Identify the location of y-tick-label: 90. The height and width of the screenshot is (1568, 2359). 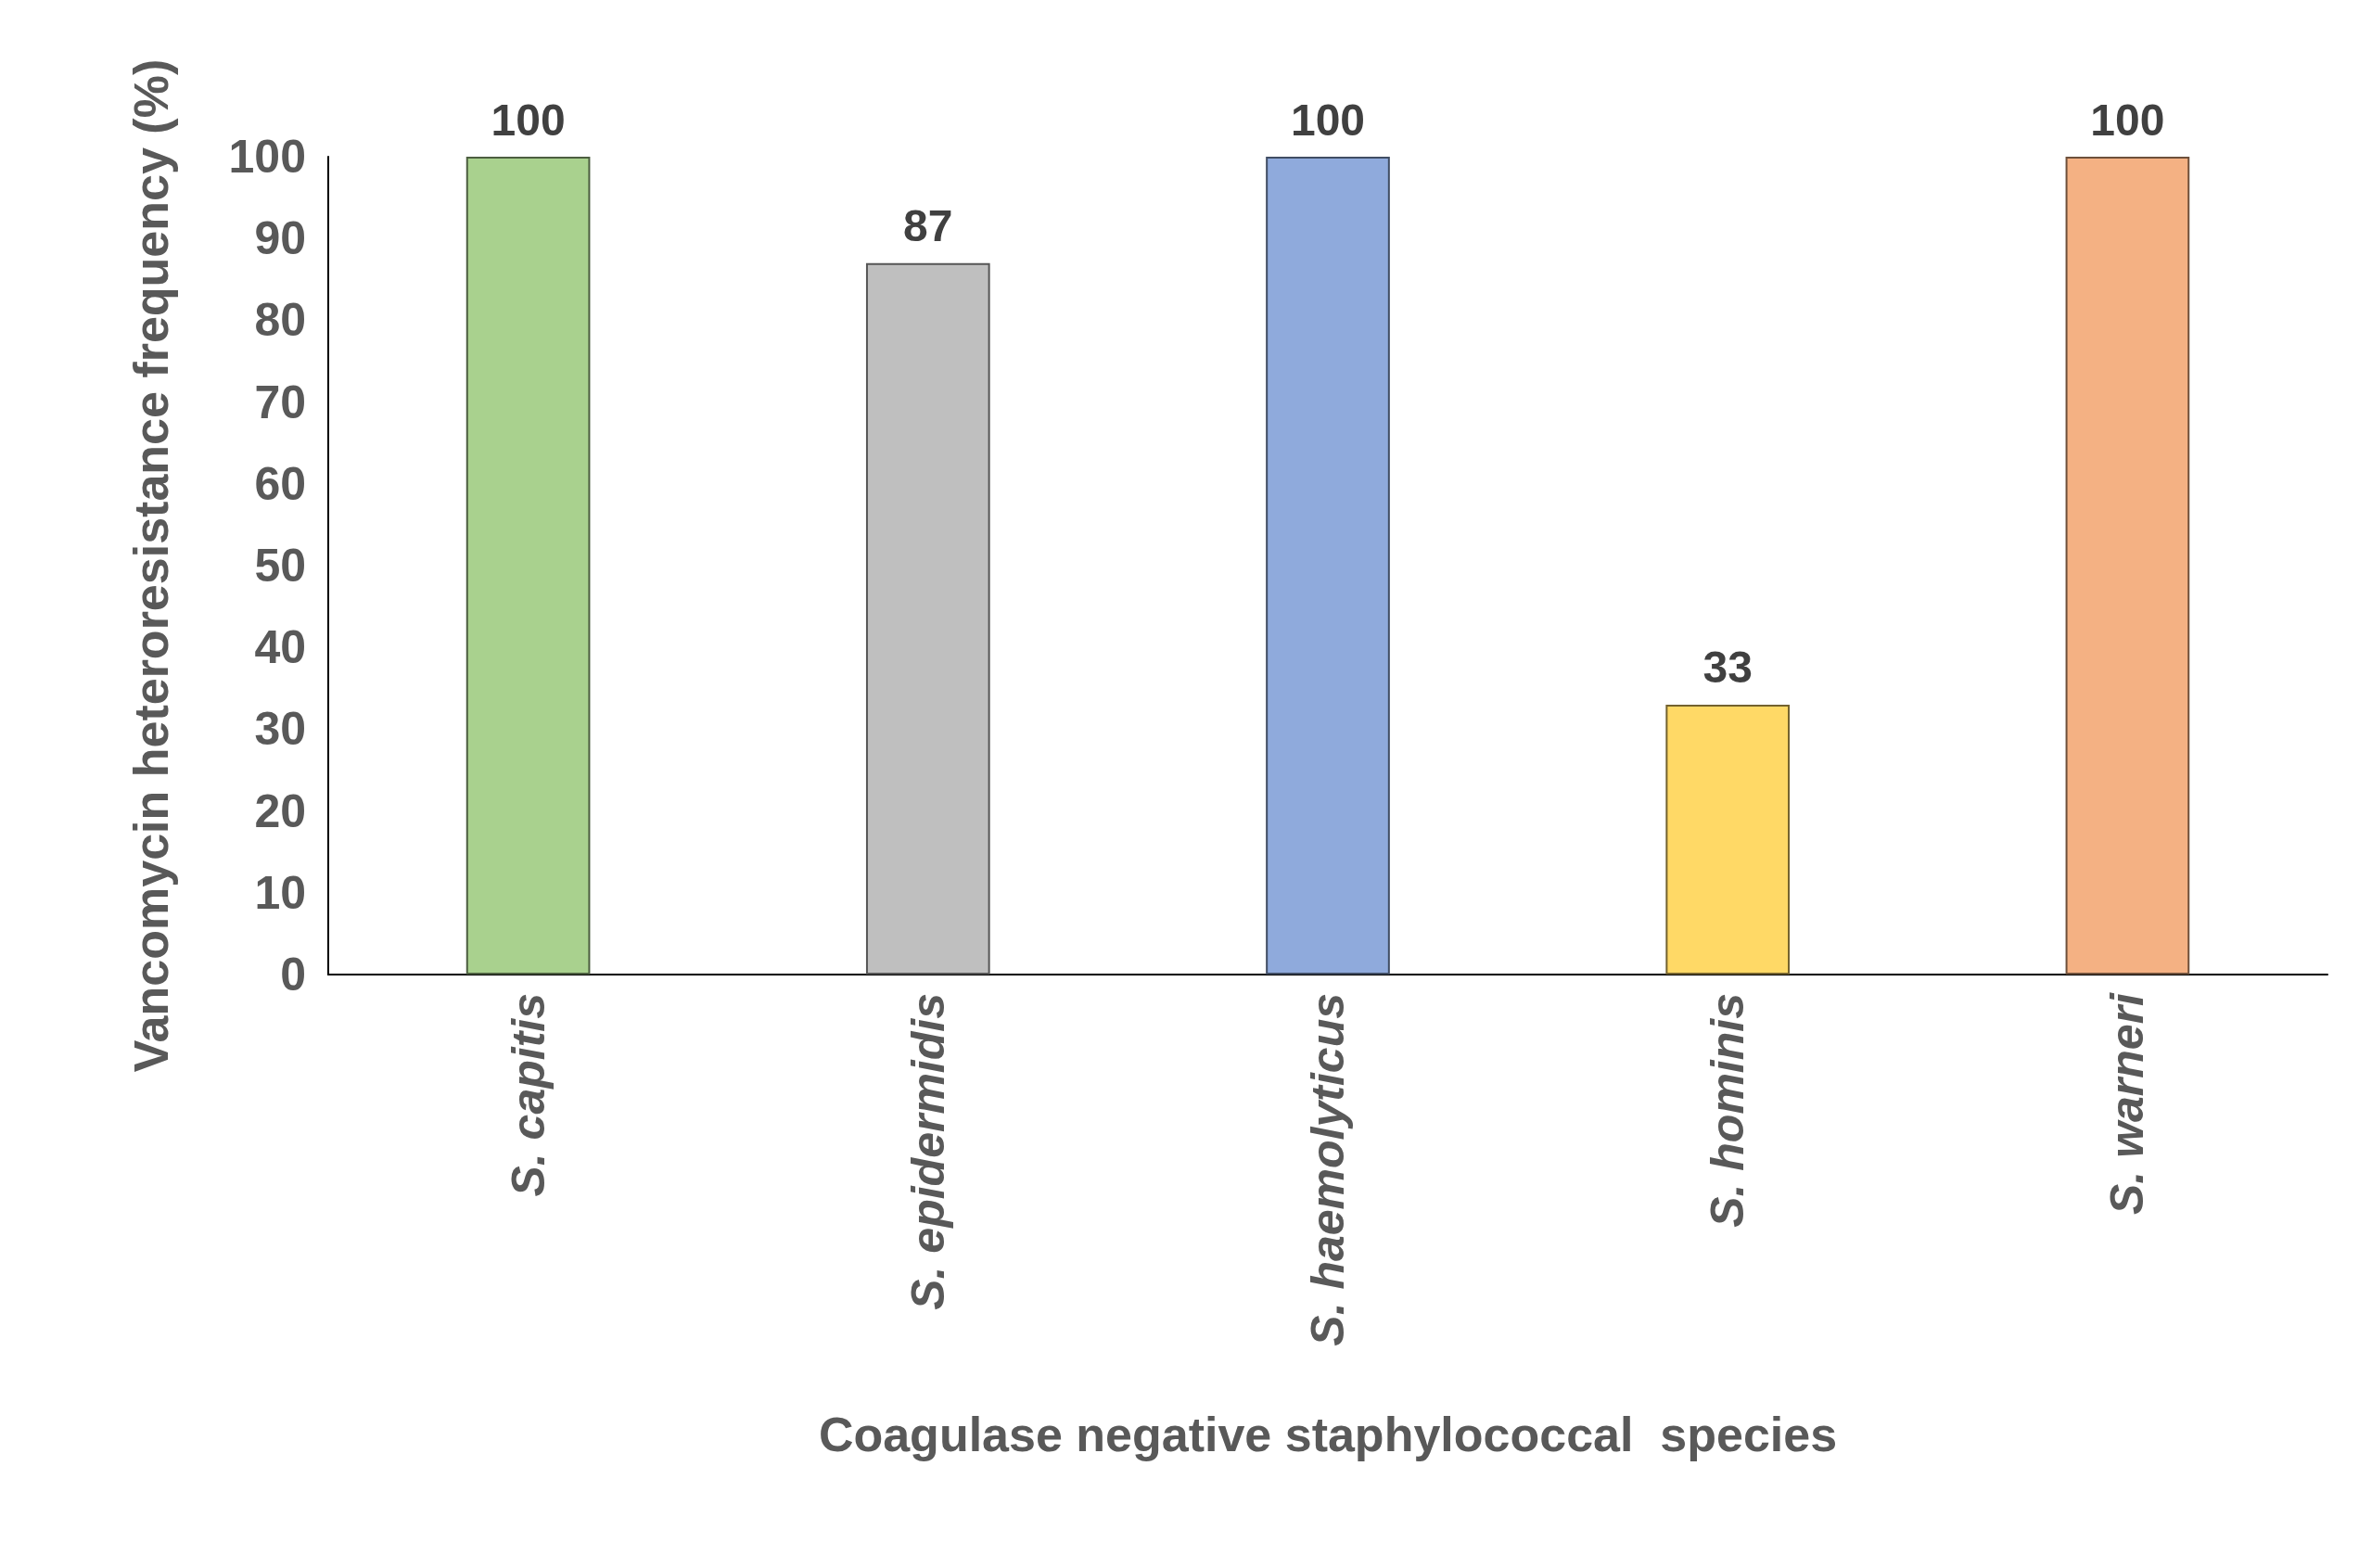
(280, 238).